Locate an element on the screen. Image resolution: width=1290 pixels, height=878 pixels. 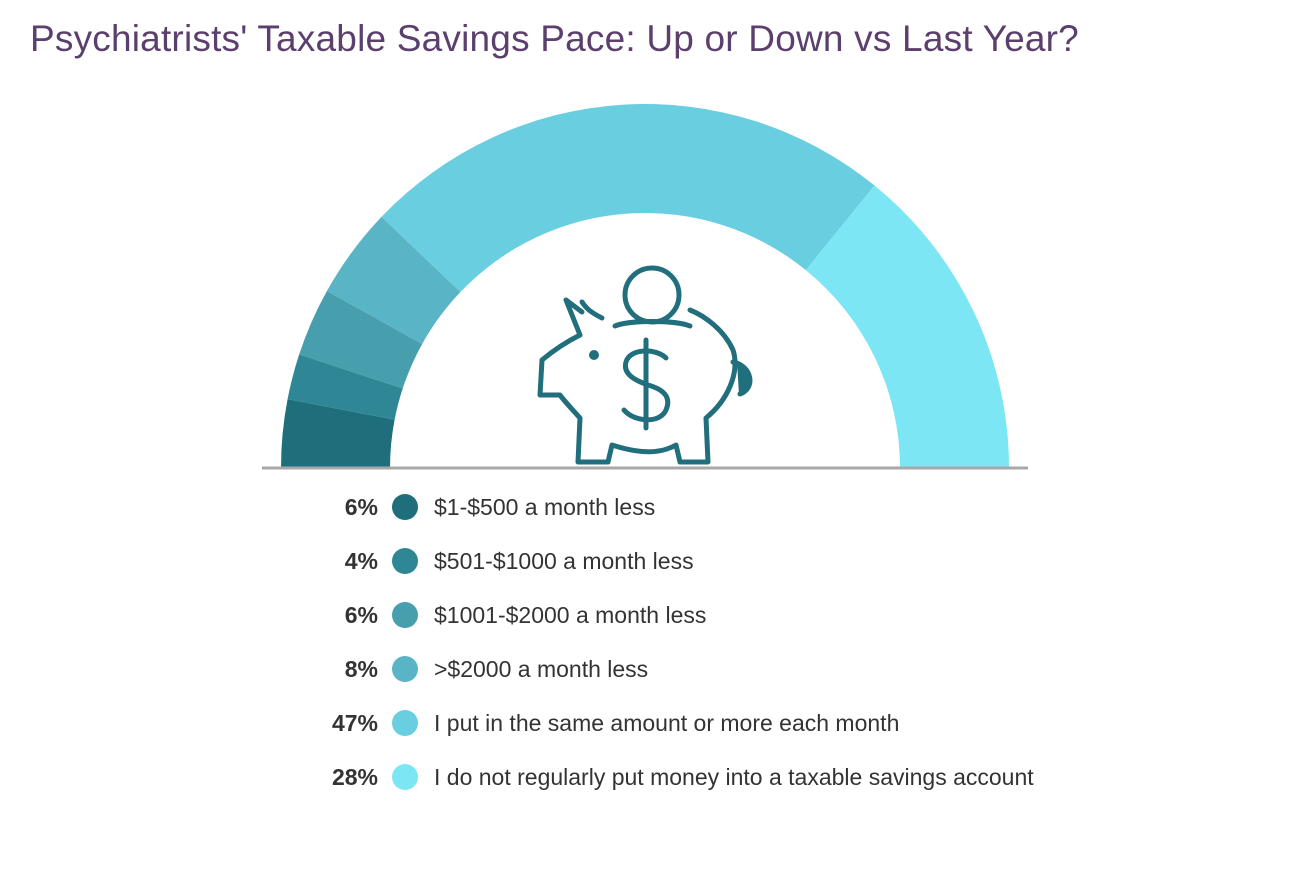
legend-item: 6% $1-$500 a month less is located at coordinates (680, 507).